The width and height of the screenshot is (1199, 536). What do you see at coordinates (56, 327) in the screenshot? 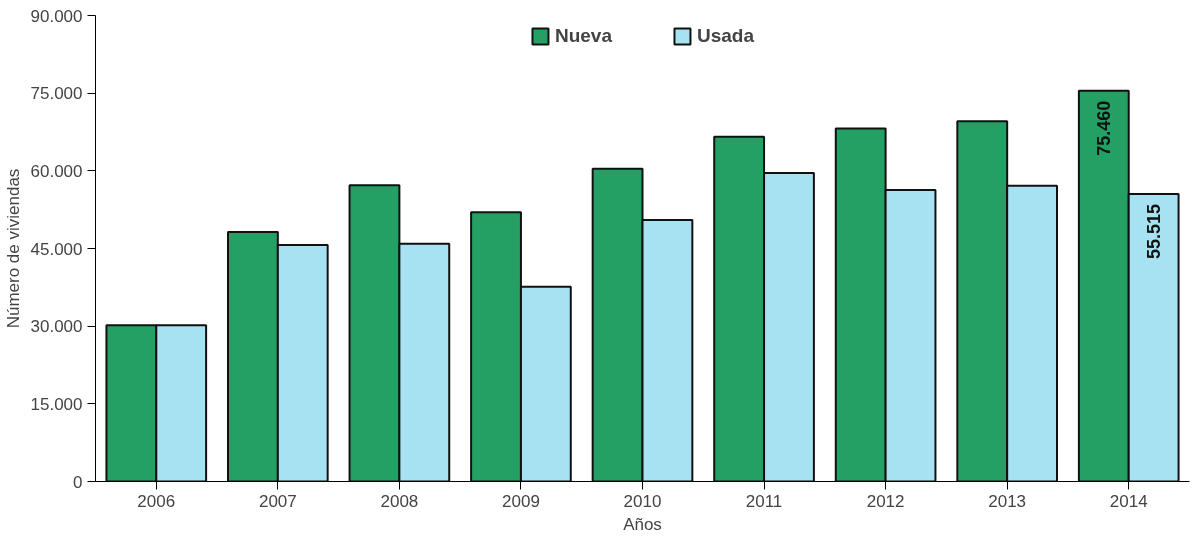
I see `y-tick-label: 30.000` at bounding box center [56, 327].